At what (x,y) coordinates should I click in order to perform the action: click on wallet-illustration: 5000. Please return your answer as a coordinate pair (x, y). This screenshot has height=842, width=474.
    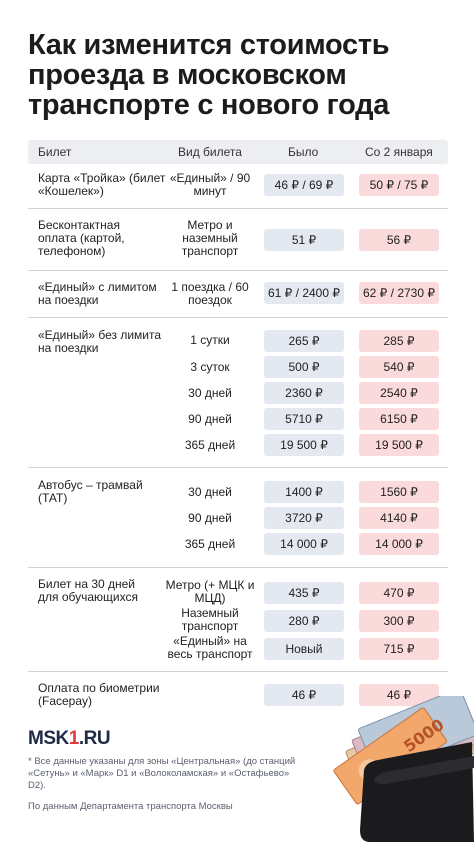
    Looking at the image, I should click on (400, 769).